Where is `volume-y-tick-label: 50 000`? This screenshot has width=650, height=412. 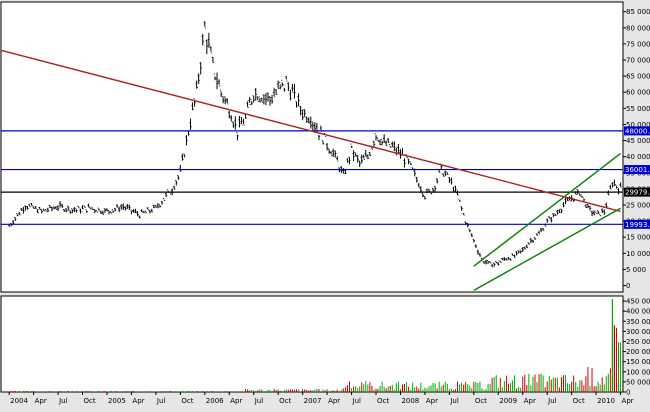
volume-y-tick-label: 50 000 is located at coordinates (638, 382).